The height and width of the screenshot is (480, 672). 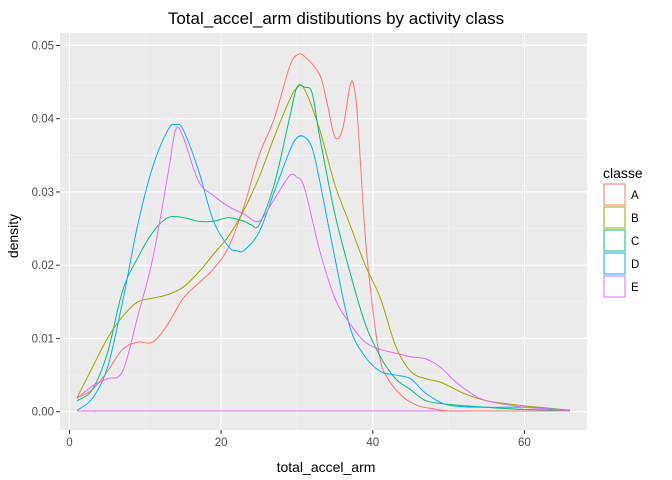 I want to click on y-tick-label: 0.04, so click(x=43, y=120).